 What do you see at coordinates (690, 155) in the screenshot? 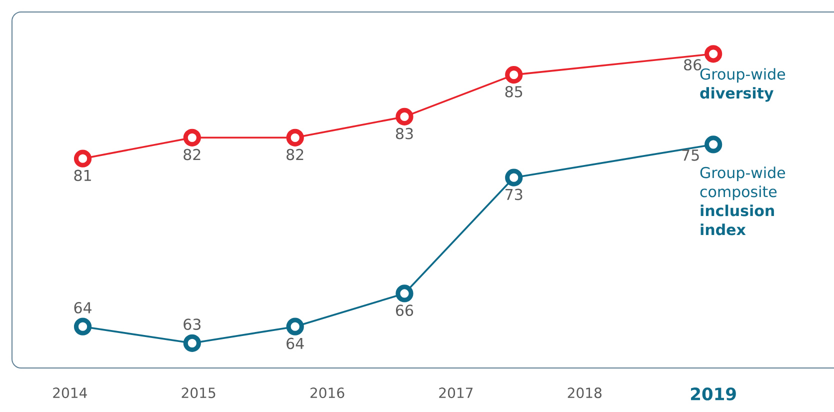
I see `data-label: 75` at bounding box center [690, 155].